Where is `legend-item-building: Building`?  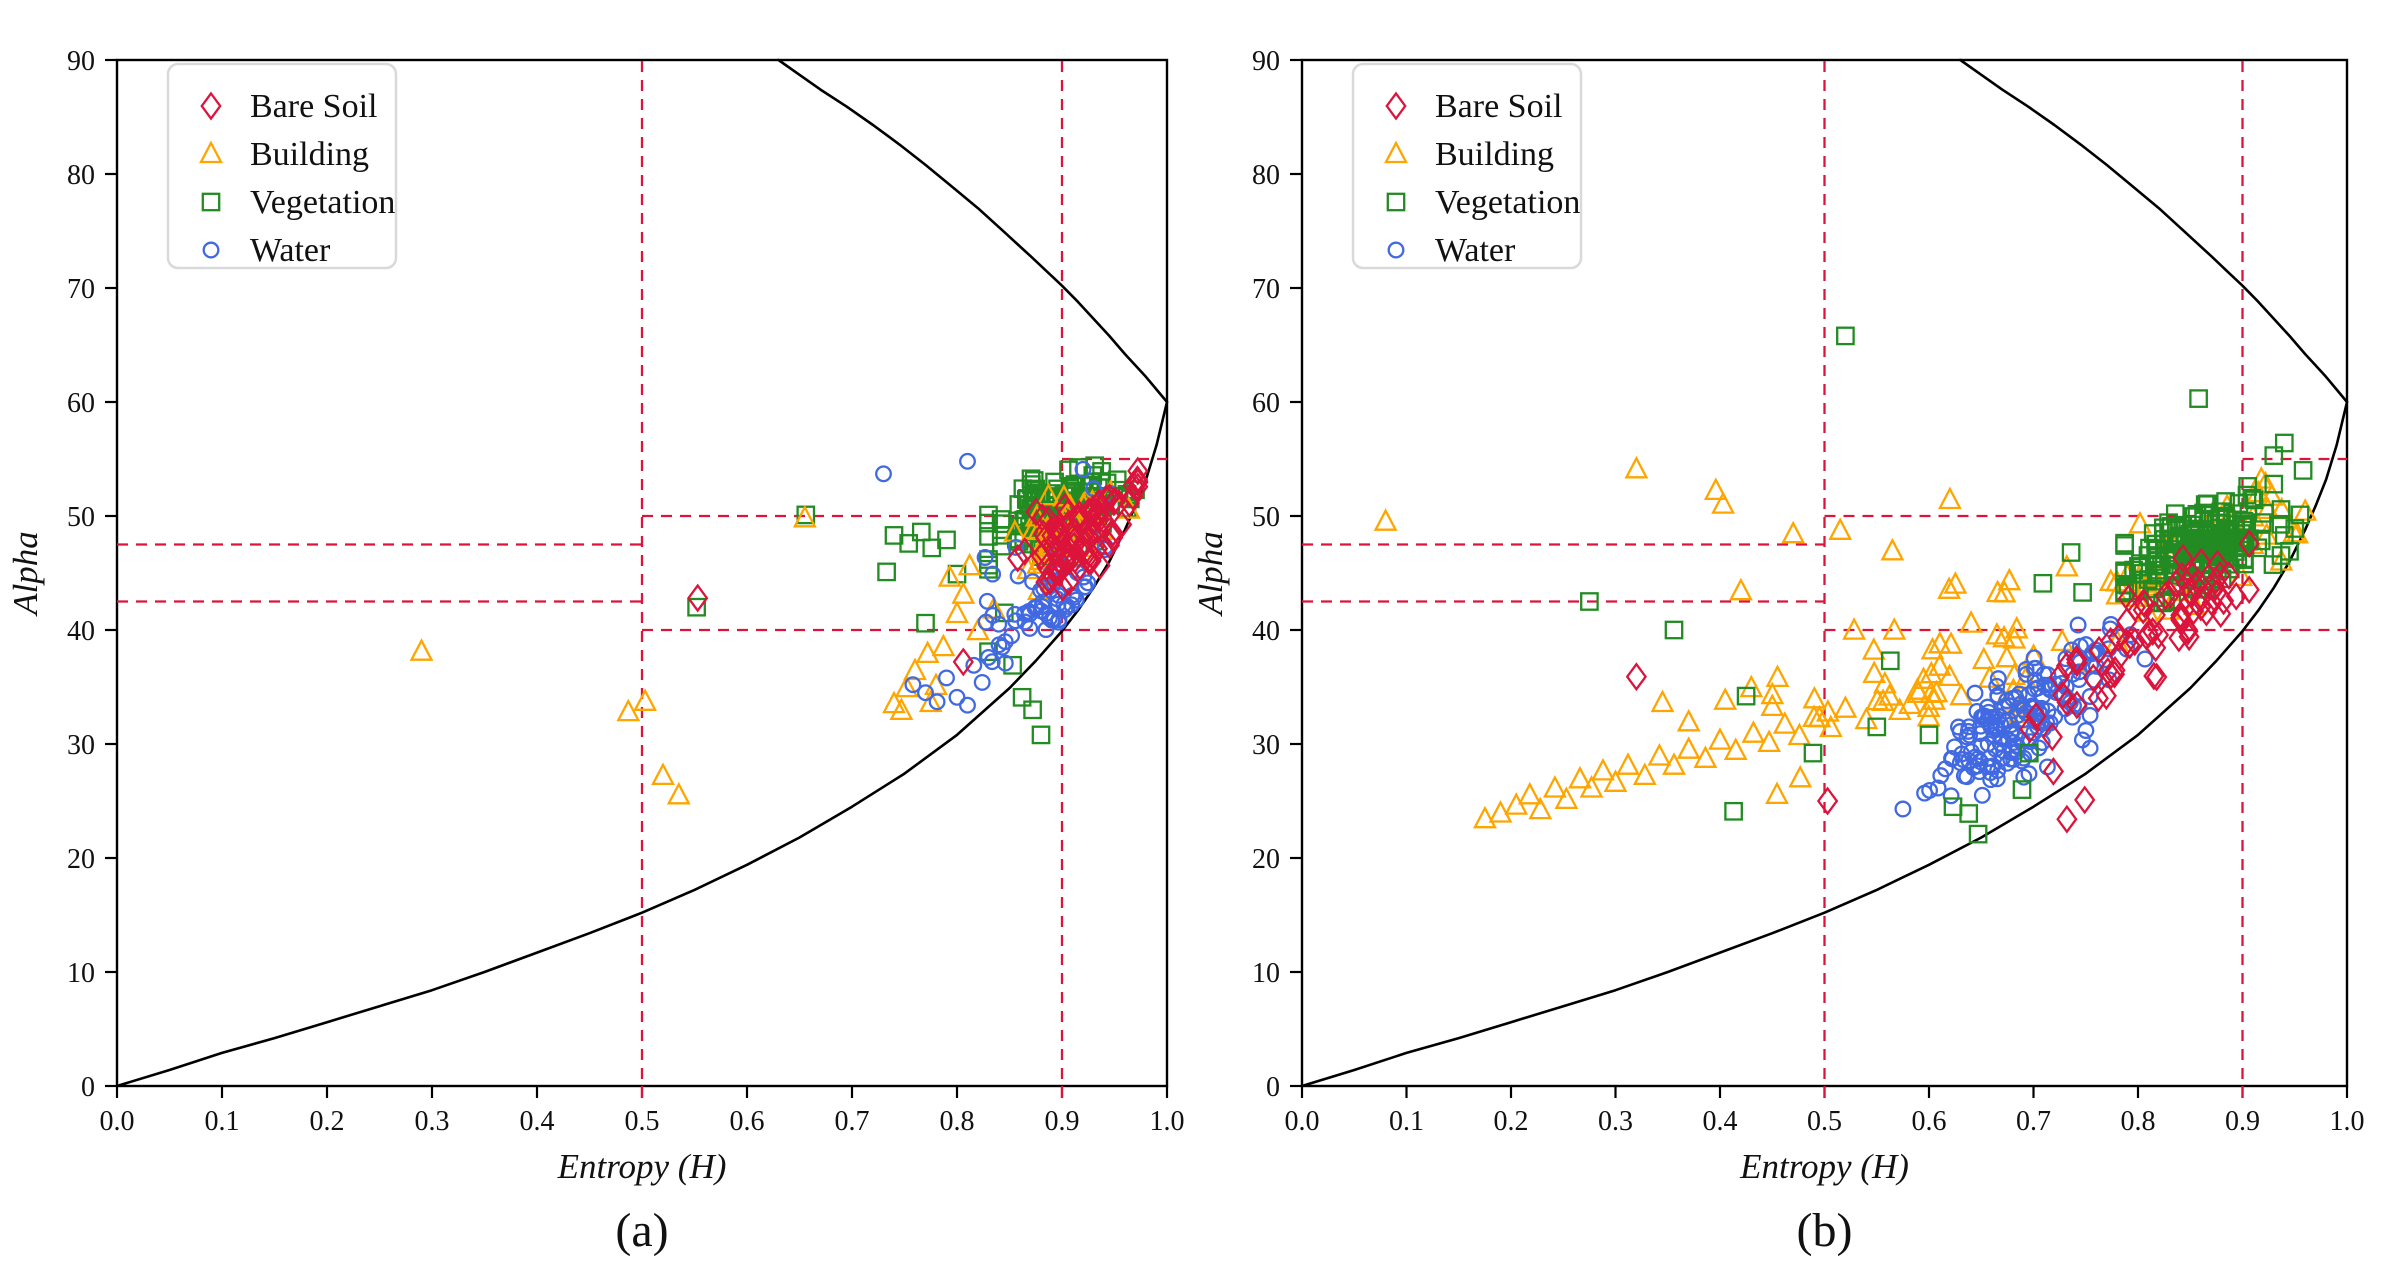 legend-item-building: Building is located at coordinates (284, 154).